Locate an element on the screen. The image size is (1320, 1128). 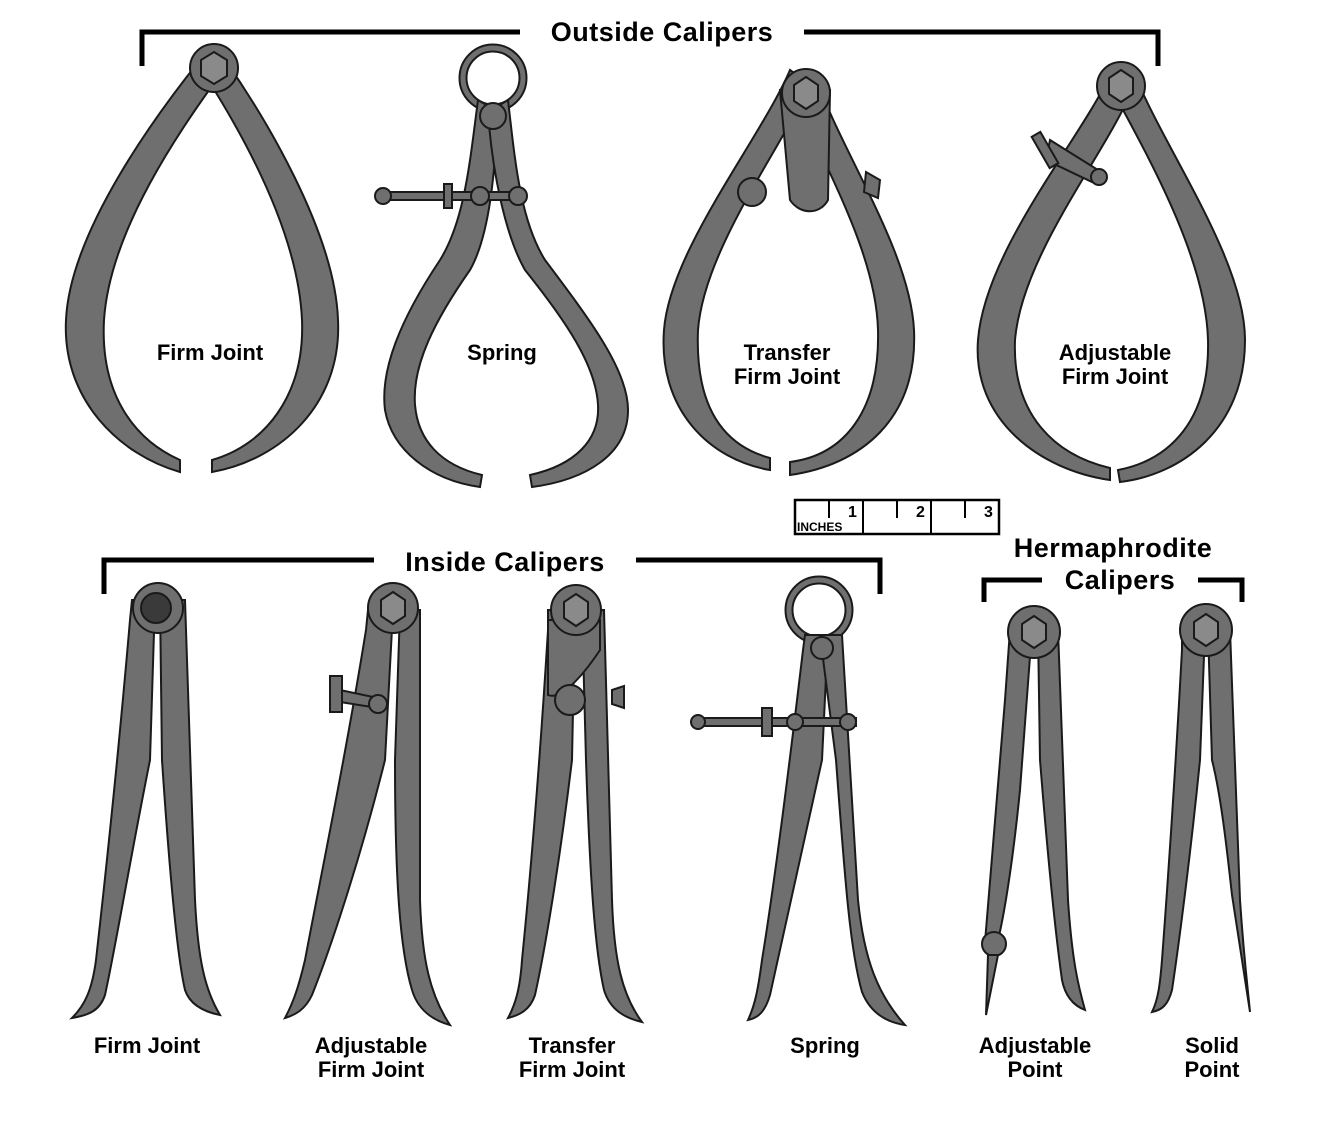
outside-transfer-firm-joint-label: Transfer Firm Joint is located at coordinates (787, 364).